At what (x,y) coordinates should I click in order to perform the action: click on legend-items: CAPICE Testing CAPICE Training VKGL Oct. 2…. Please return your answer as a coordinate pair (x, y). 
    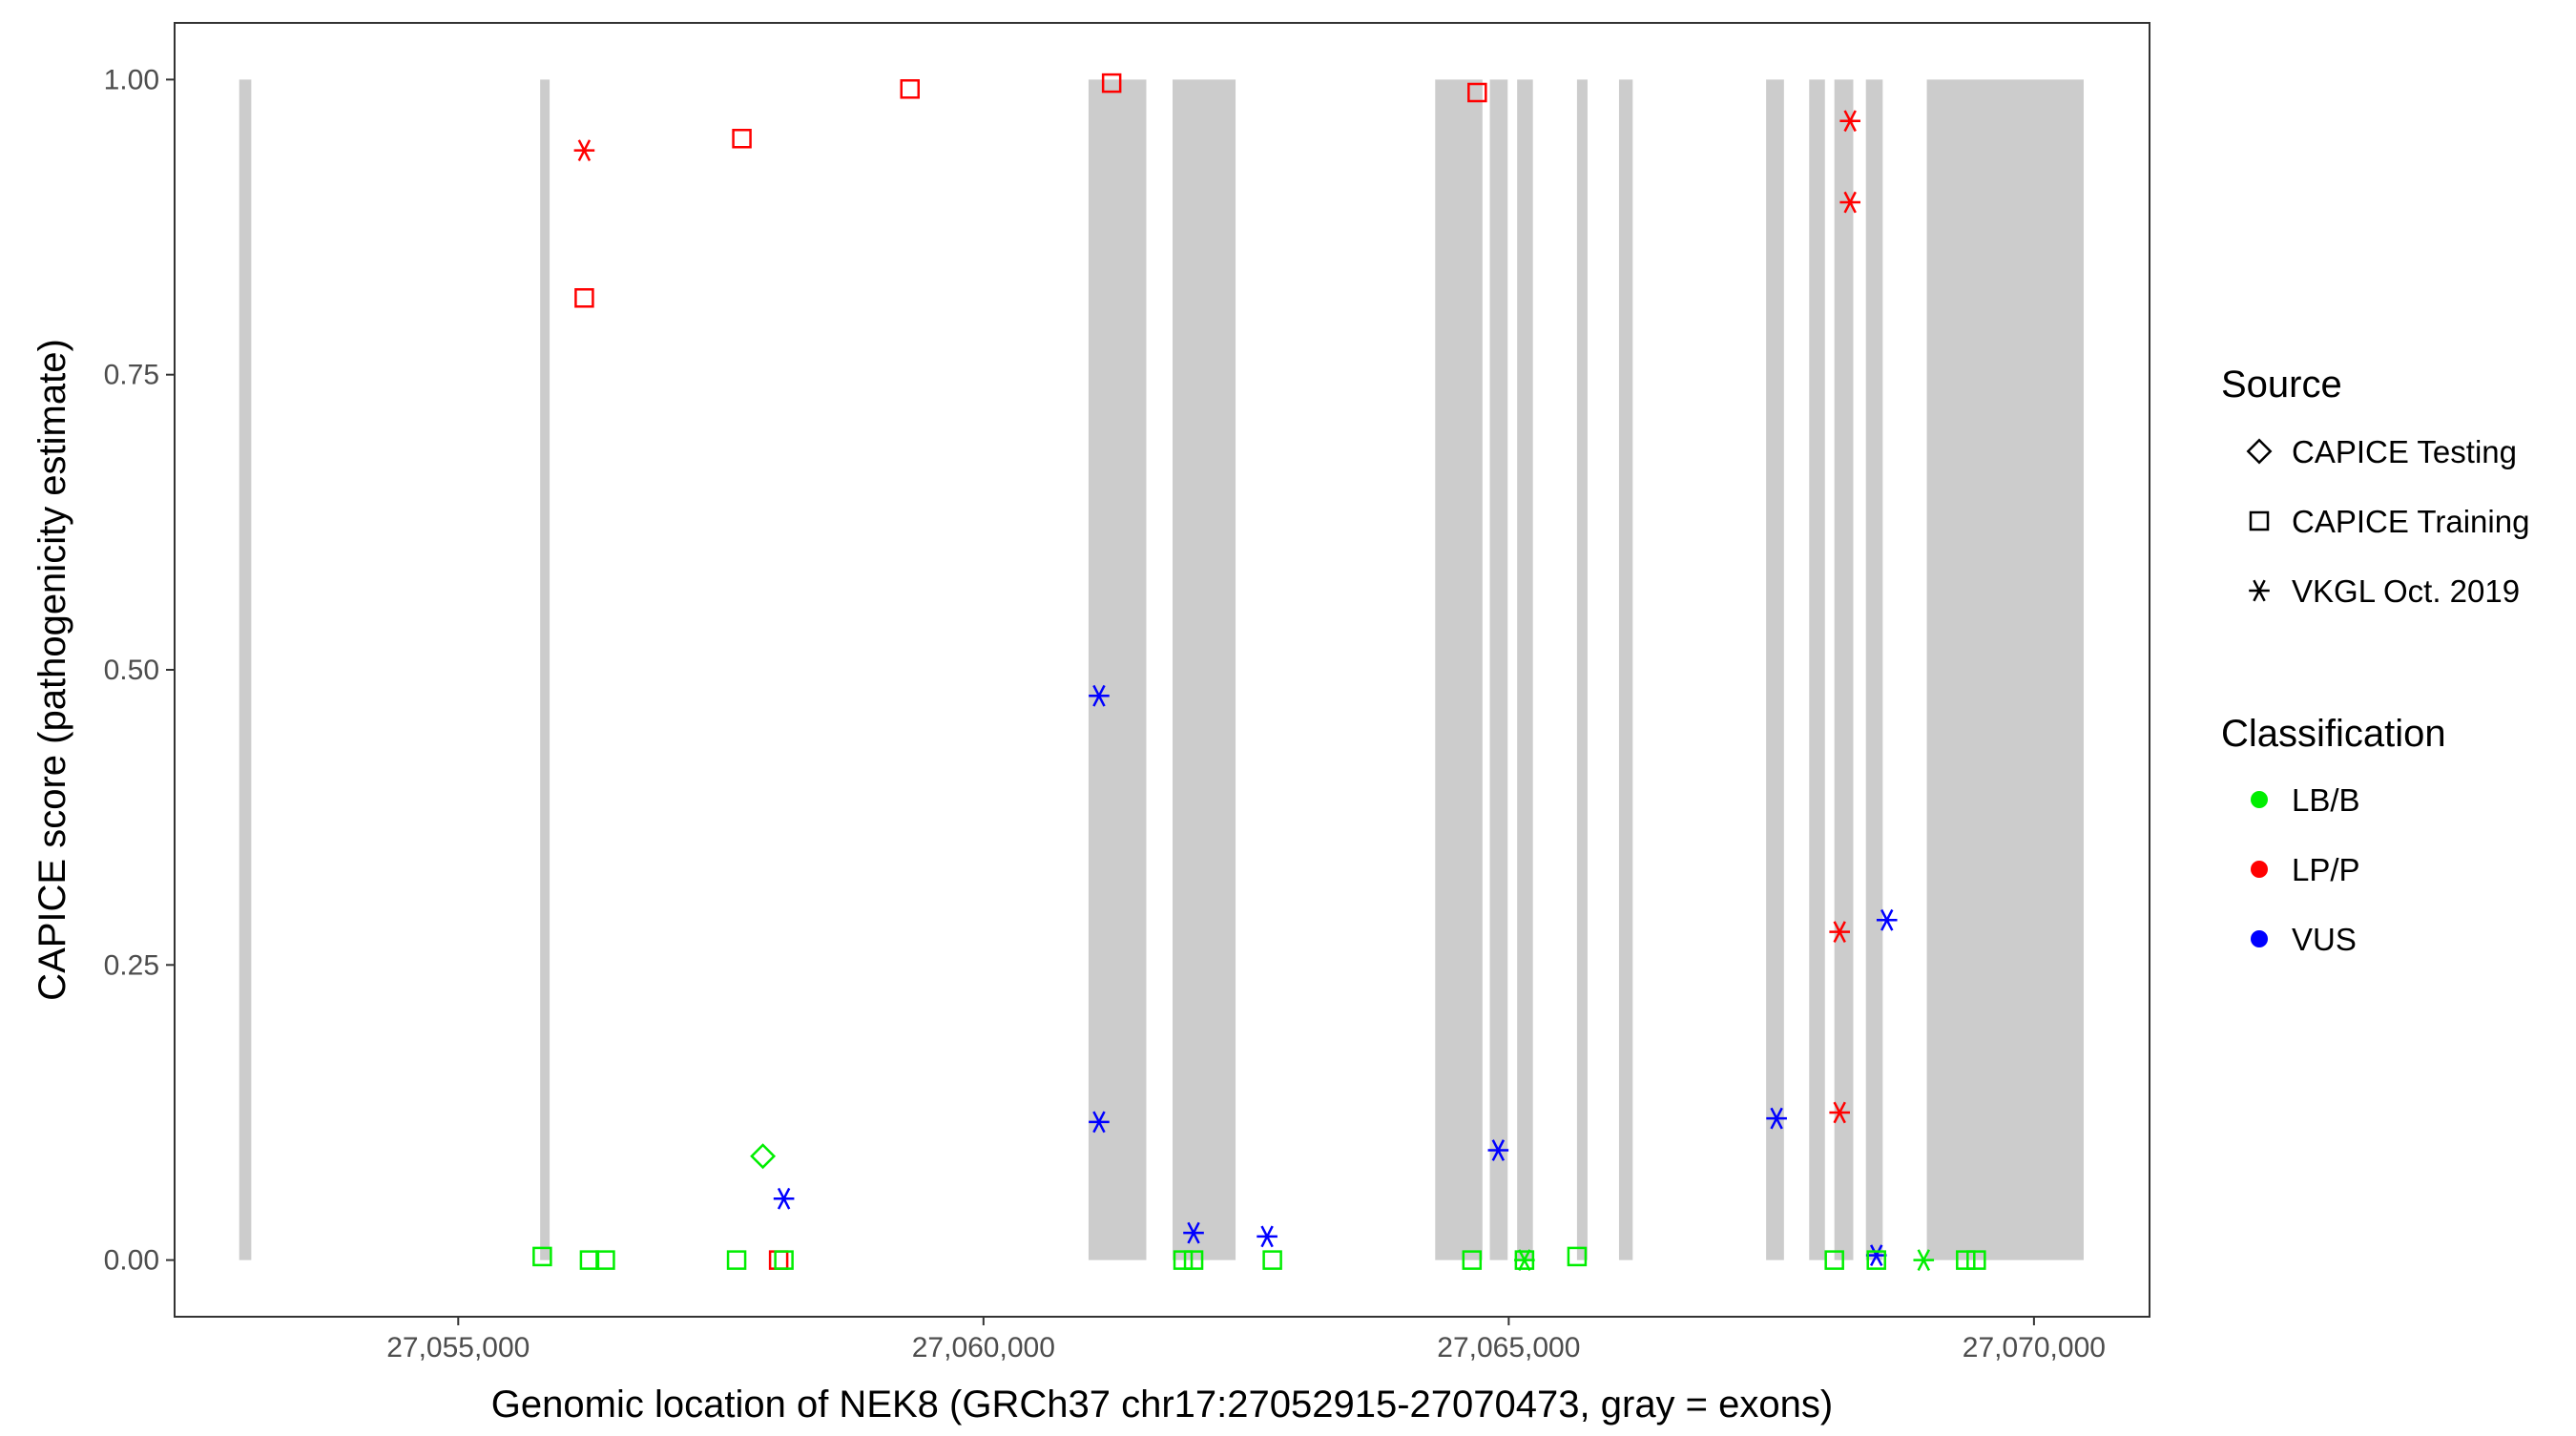
    Looking at the image, I should click on (2387, 695).